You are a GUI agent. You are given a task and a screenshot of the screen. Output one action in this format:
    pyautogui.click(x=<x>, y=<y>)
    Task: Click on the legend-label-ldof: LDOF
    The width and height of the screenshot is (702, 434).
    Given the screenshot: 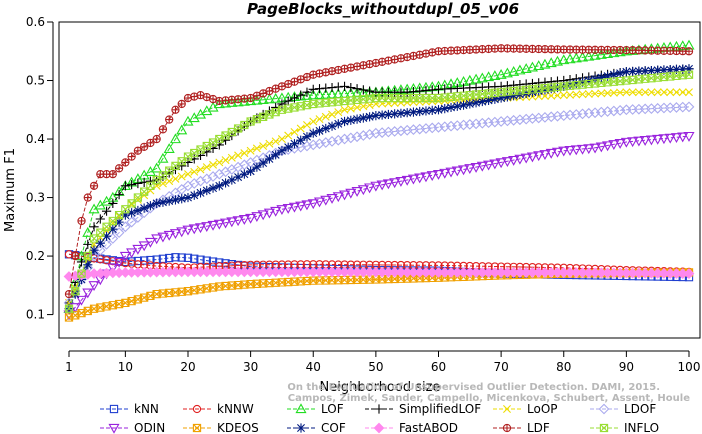 What is the action you would take?
    pyautogui.click(x=640, y=409)
    